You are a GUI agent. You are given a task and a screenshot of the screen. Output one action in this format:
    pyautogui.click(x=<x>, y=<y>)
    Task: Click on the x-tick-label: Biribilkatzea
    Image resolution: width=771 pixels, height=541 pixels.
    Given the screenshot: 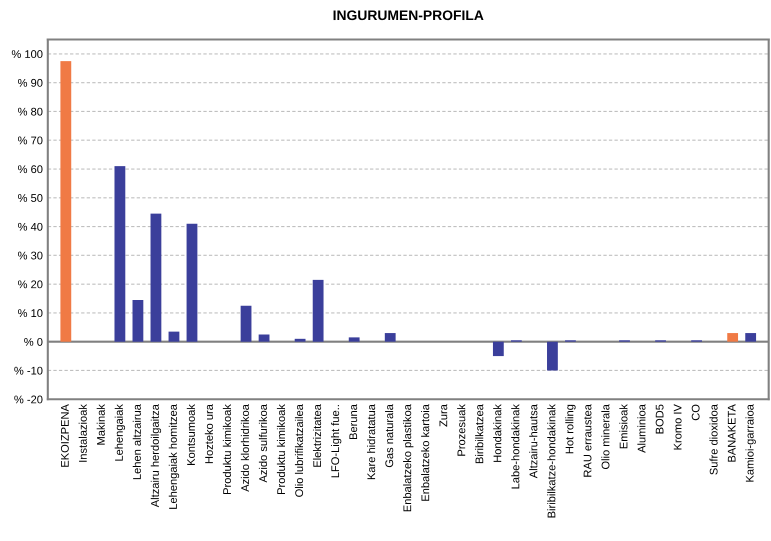 What is the action you would take?
    pyautogui.click(x=479, y=434)
    